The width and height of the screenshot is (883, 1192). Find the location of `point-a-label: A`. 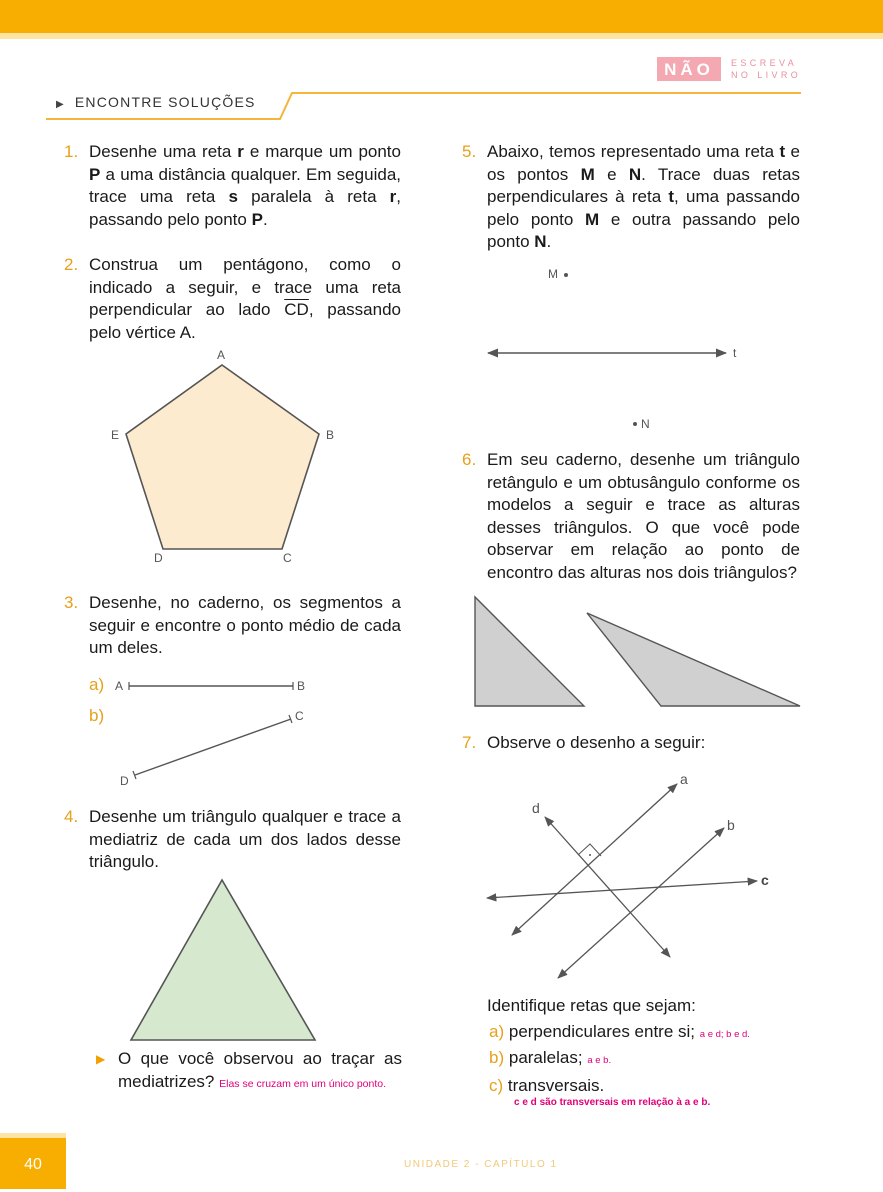

point-a-label: A is located at coordinates (119, 686).